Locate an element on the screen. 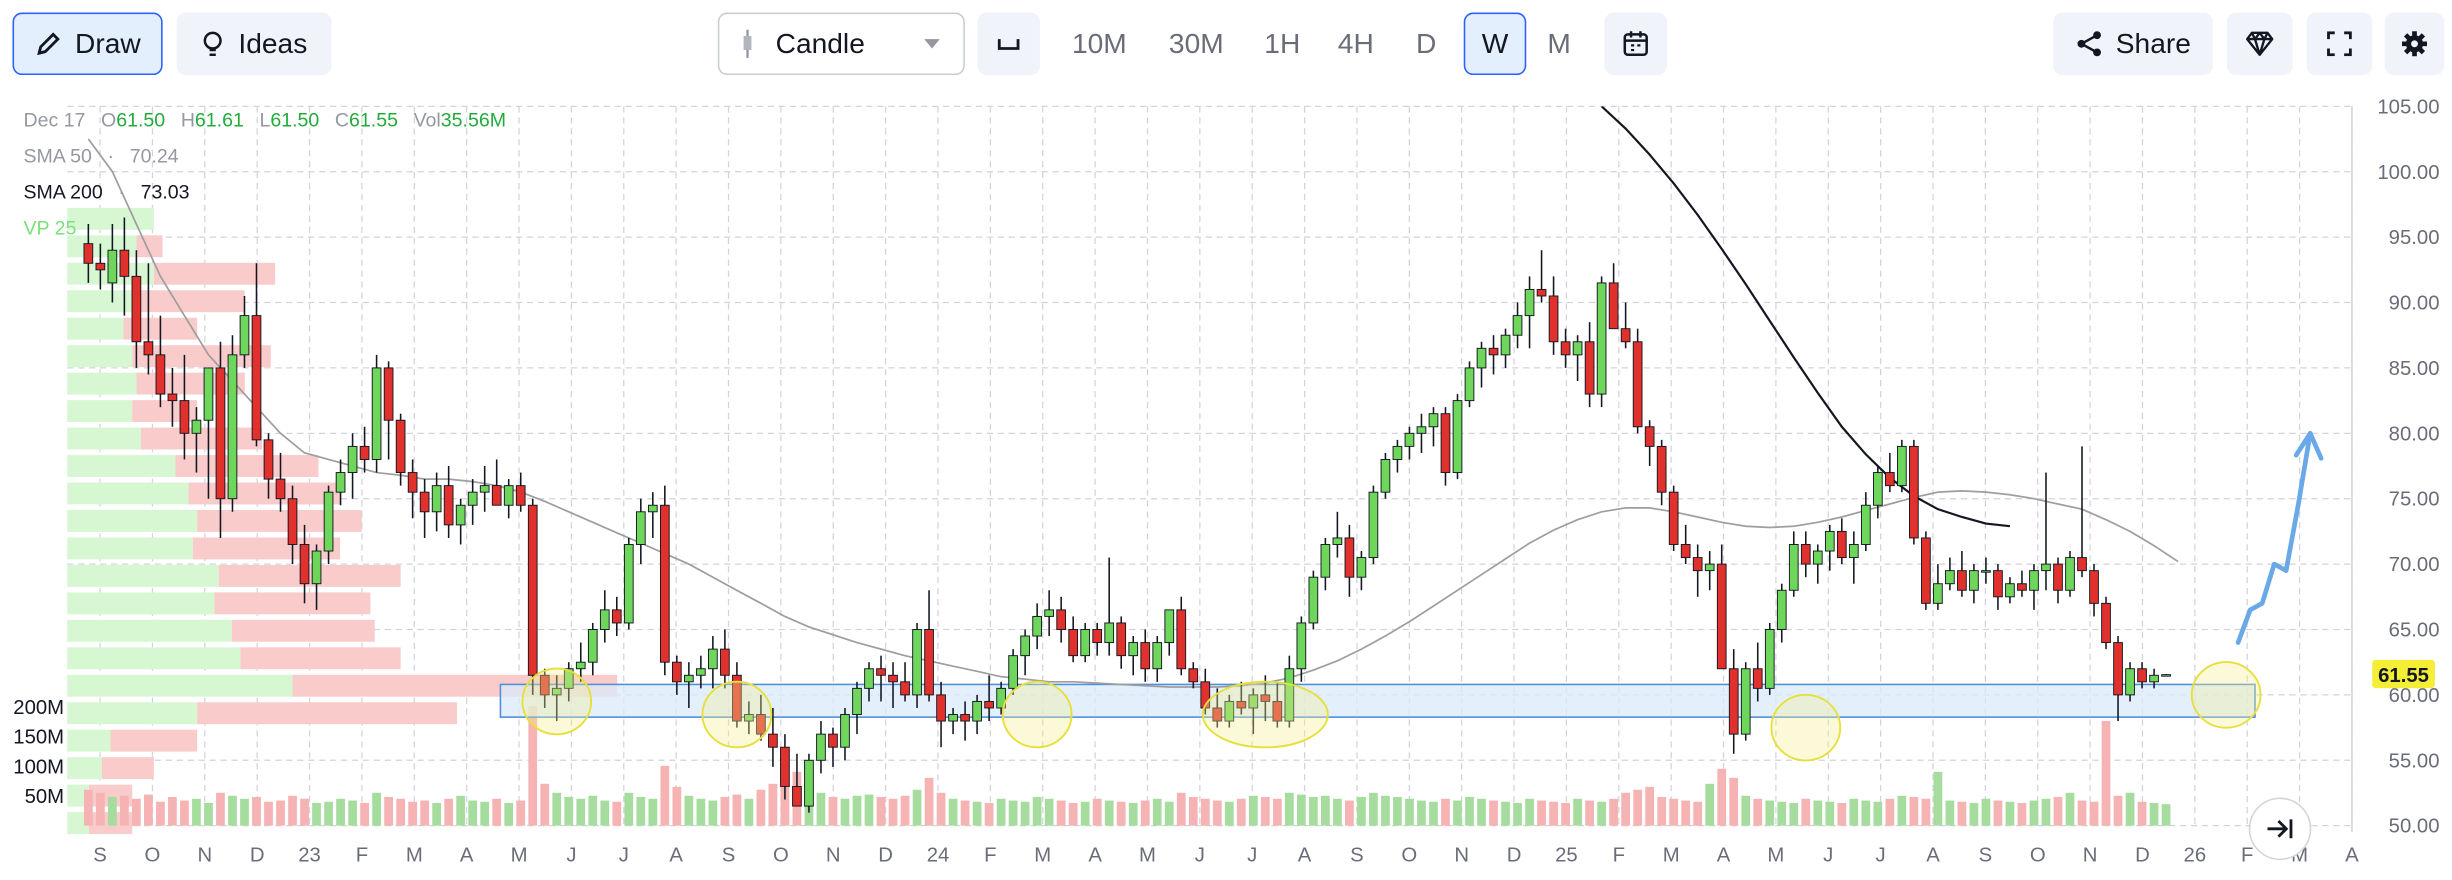  sma50-row: SMA 50 · 70.24 is located at coordinates (264, 157).